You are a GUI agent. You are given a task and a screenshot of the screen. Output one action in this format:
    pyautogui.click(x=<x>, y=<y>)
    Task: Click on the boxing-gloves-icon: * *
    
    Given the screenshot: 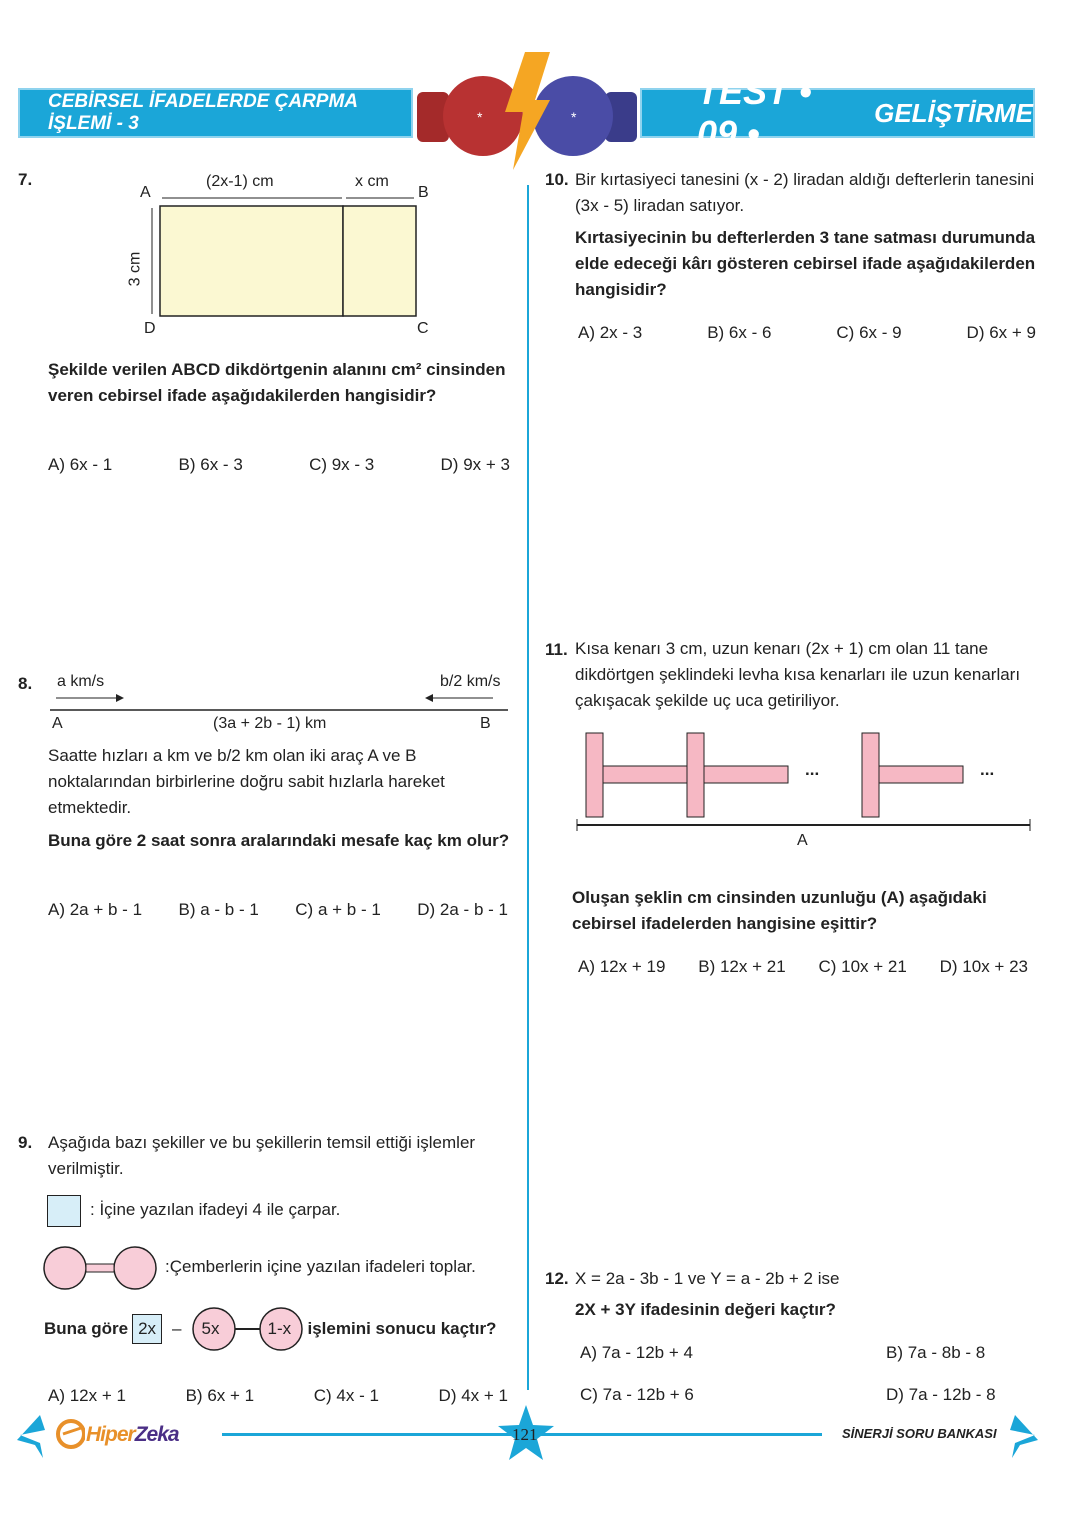 What is the action you would take?
    pyautogui.click(x=527, y=111)
    